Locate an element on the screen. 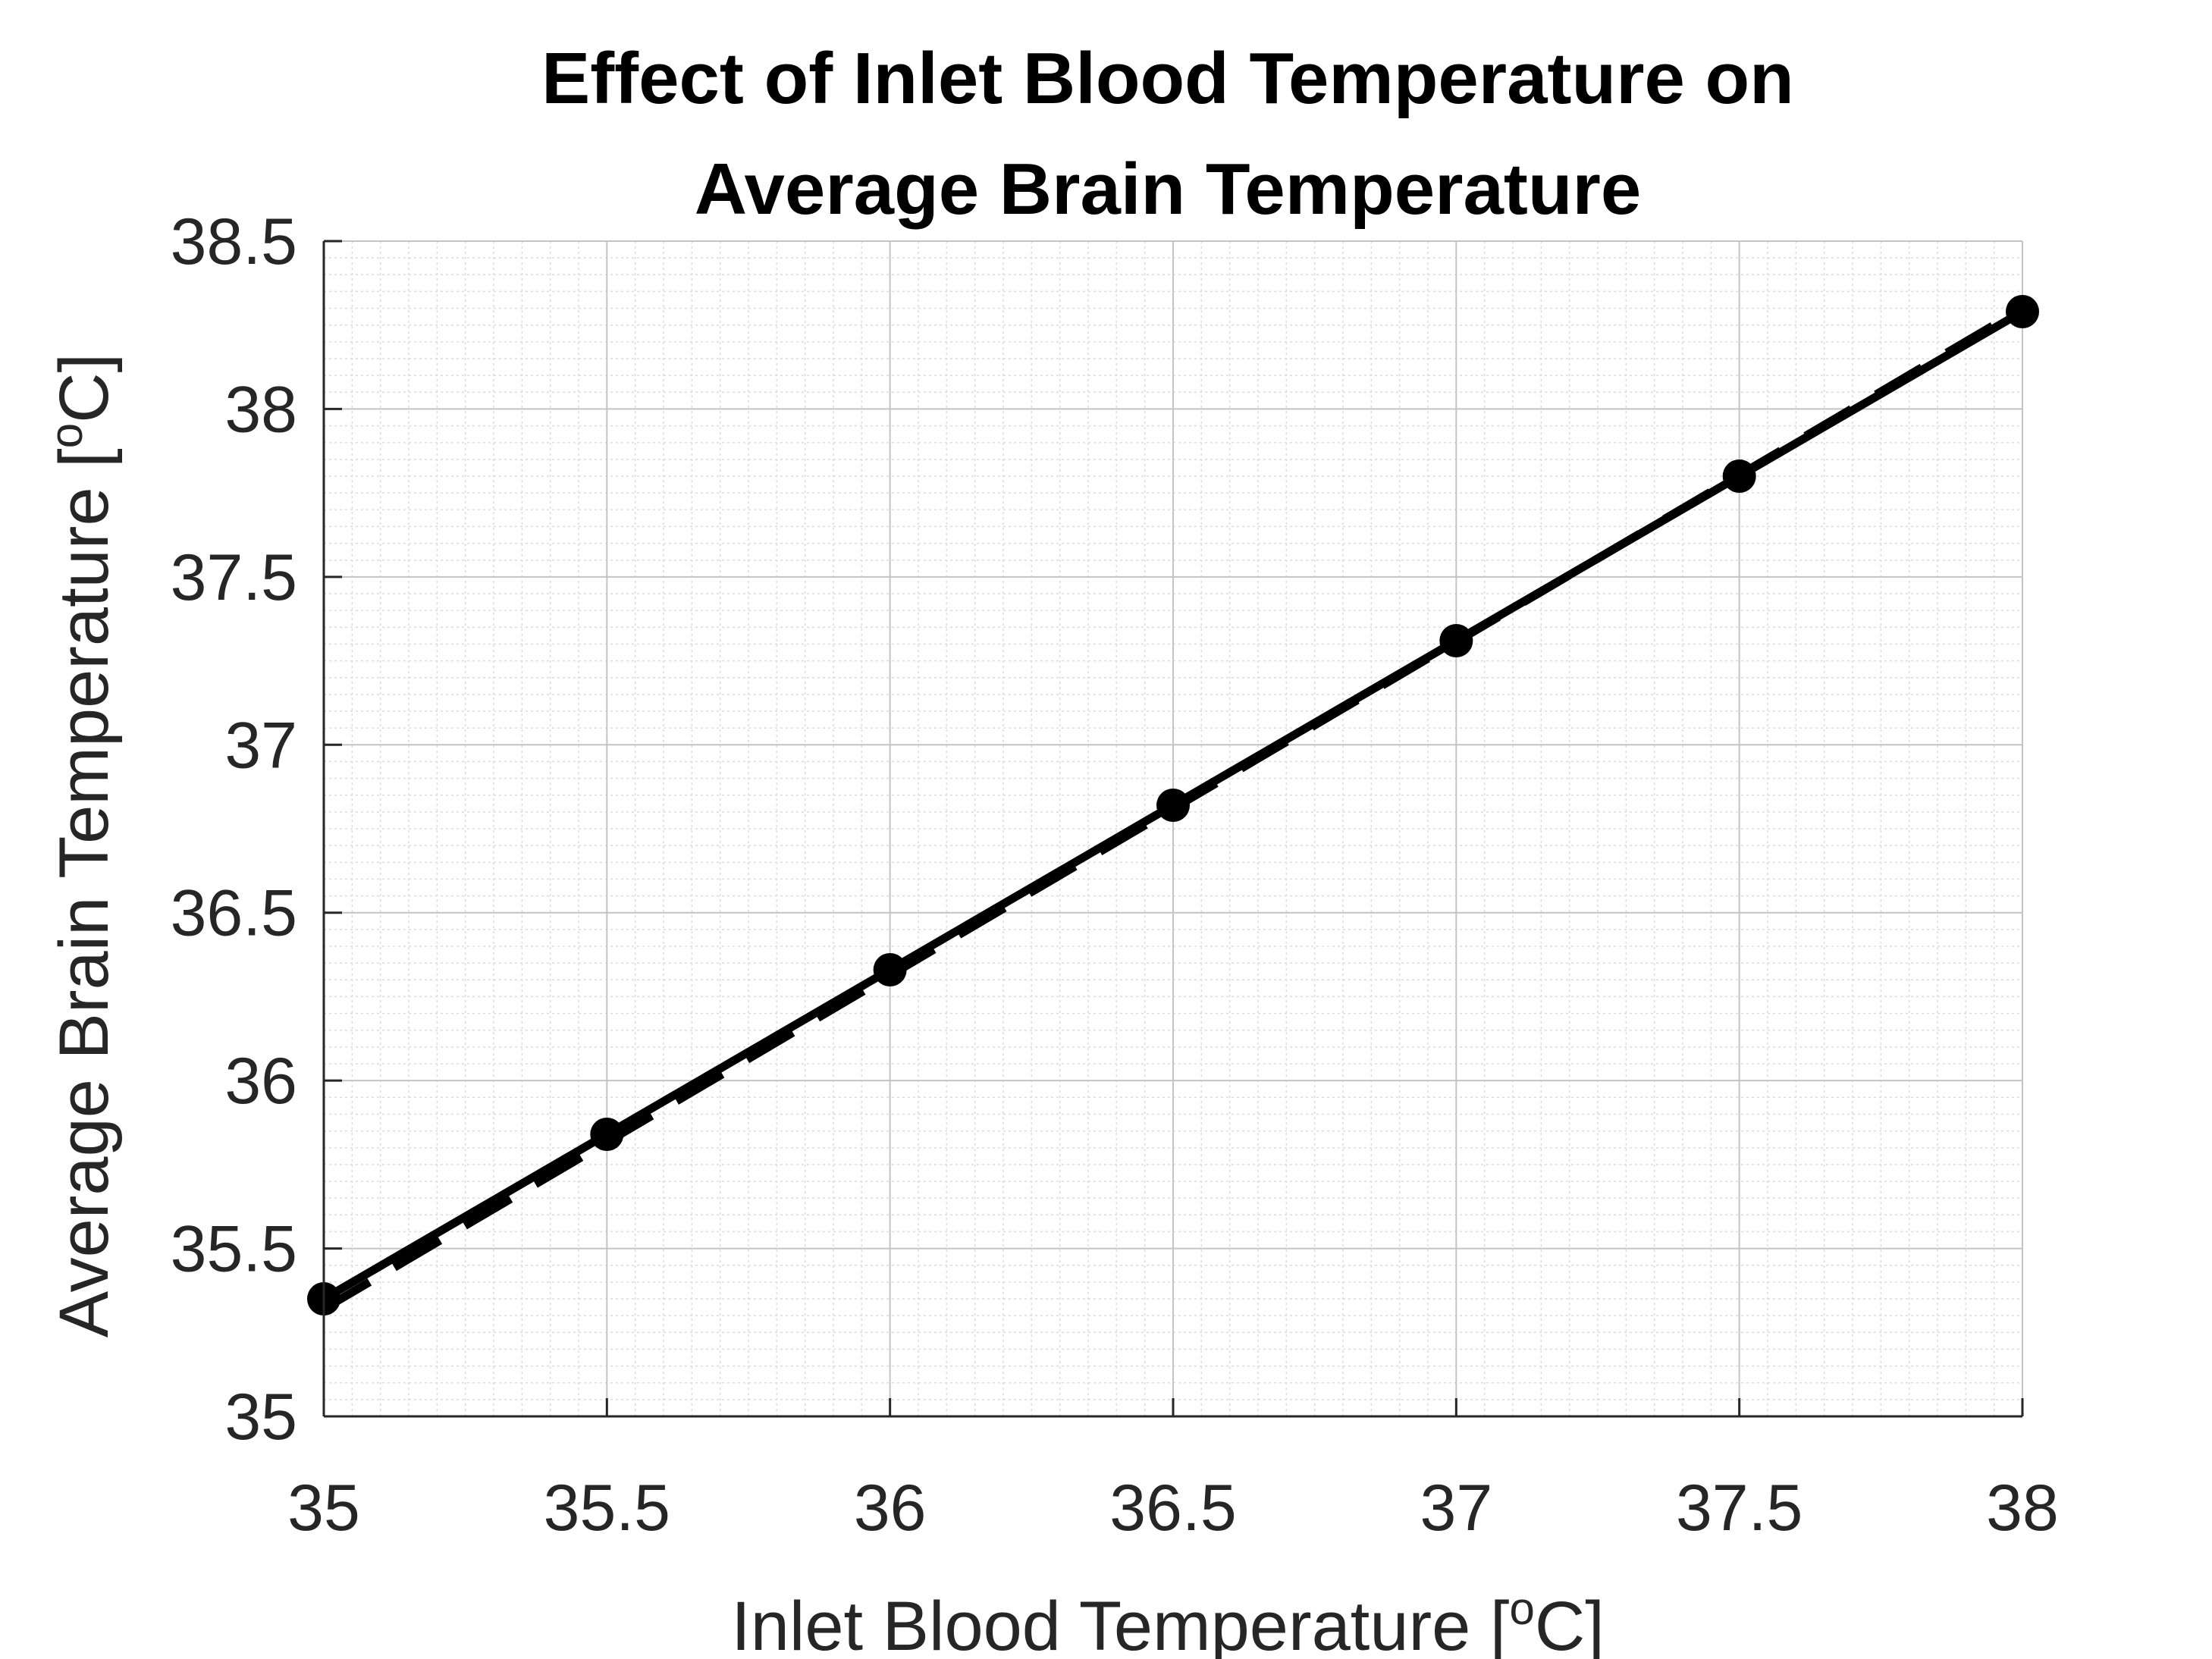 This screenshot has height=1659, width=2212. y-tick-label: 38 is located at coordinates (260, 409).